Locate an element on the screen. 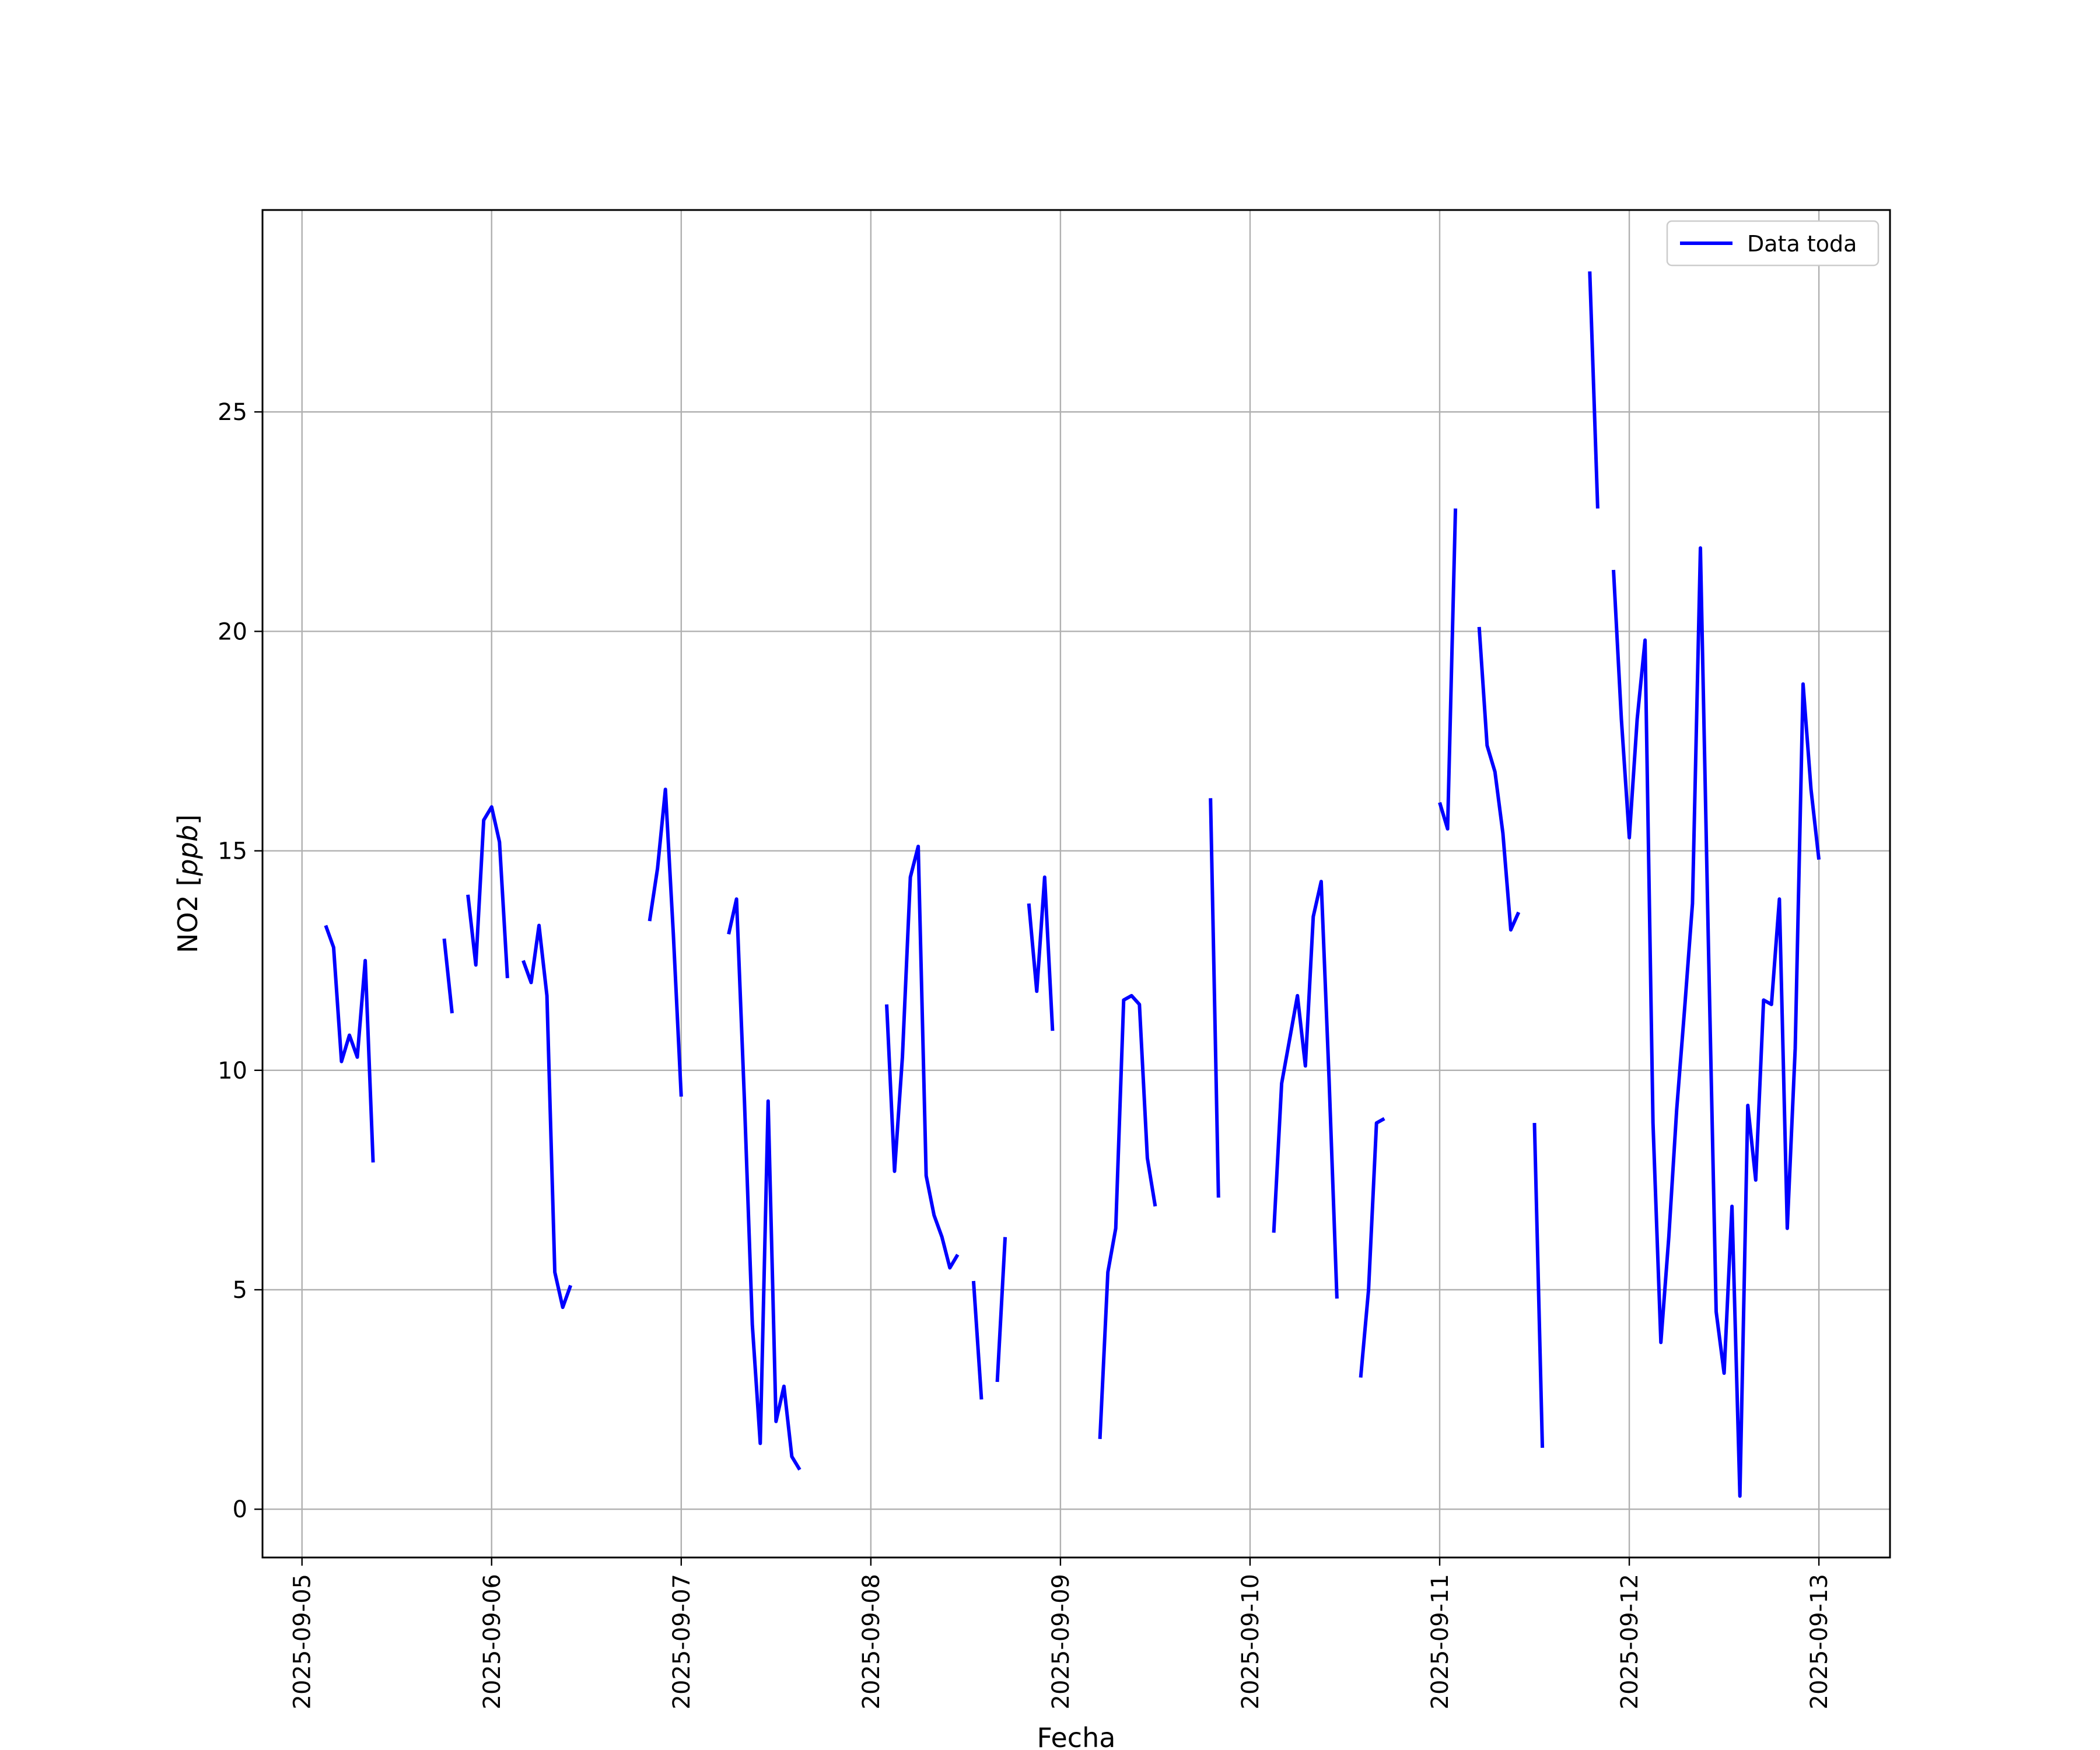 This screenshot has width=2100, height=1750. x-tick-label: 2025-09-11 is located at coordinates (1440, 1641).